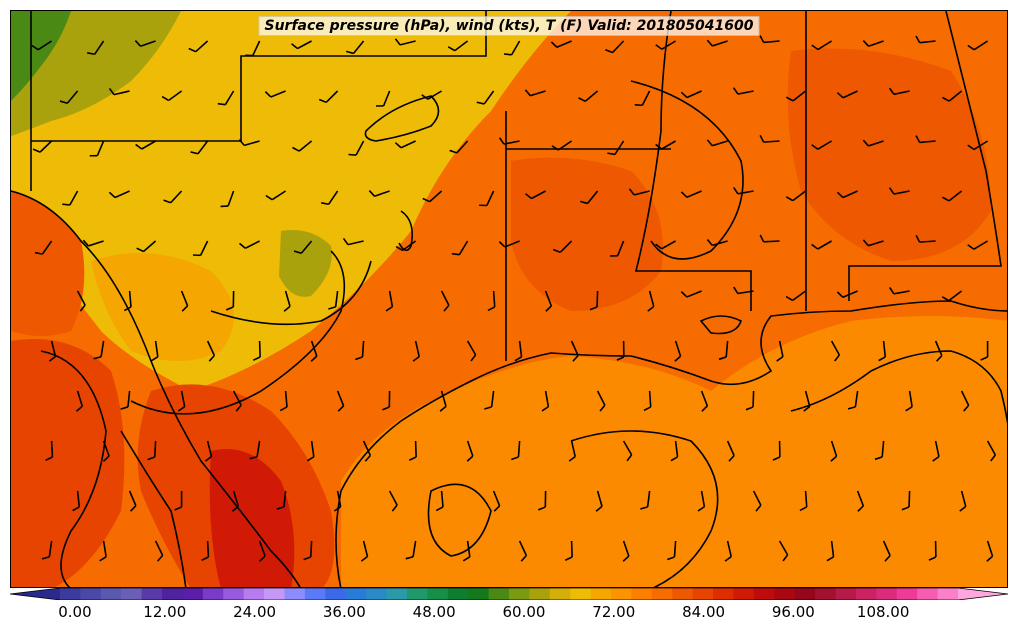 Image resolution: width=1018 pixels, height=633 pixels. What do you see at coordinates (406, 231) in the screenshot?
I see `lake-outline` at bounding box center [406, 231].